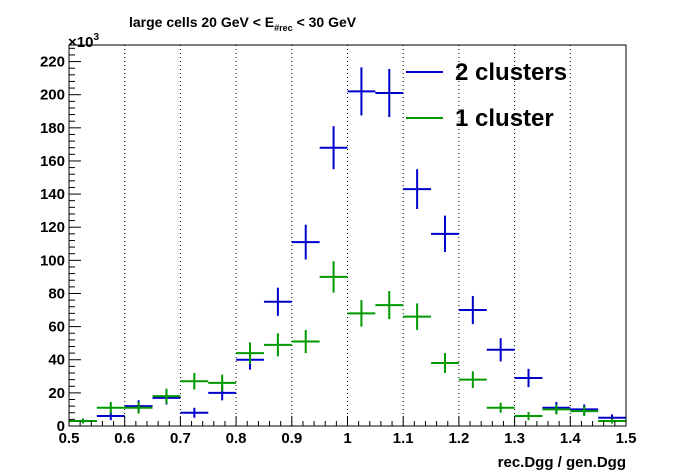  What do you see at coordinates (236, 438) in the screenshot?
I see `x-tick-label-3: 0.8` at bounding box center [236, 438].